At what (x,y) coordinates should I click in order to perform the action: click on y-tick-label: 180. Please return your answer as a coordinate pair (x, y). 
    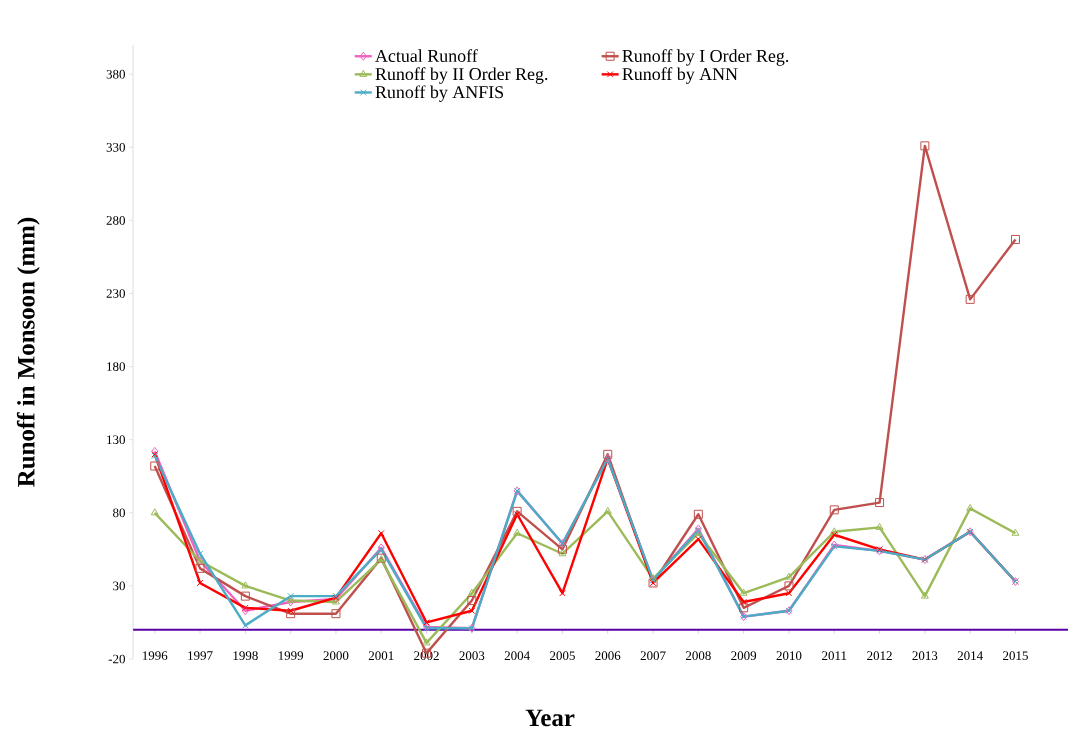
    Looking at the image, I should click on (116, 366).